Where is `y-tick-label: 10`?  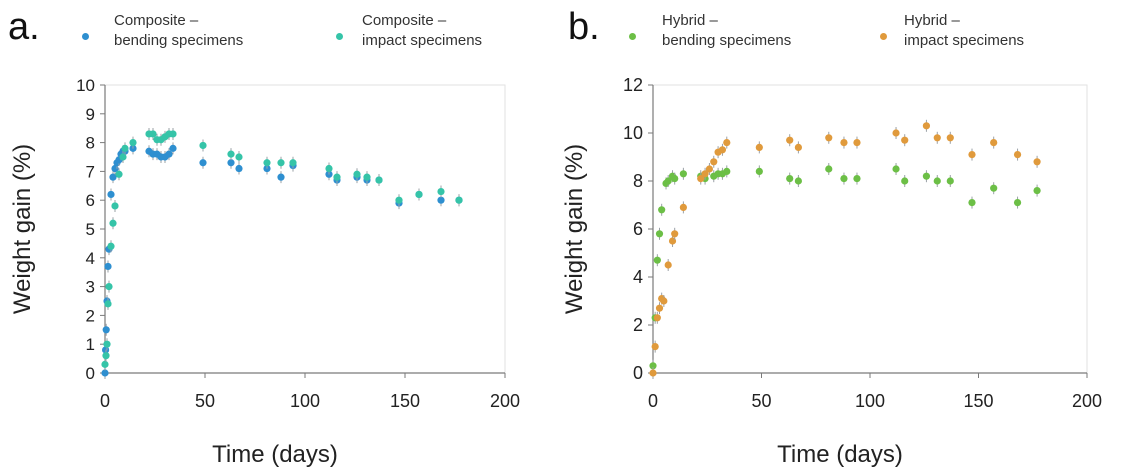 y-tick-label: 10 is located at coordinates (85, 85).